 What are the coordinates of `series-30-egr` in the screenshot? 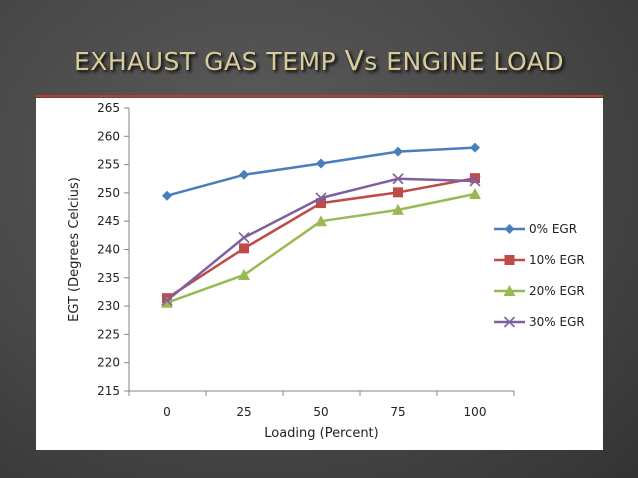 It's located at (321, 240).